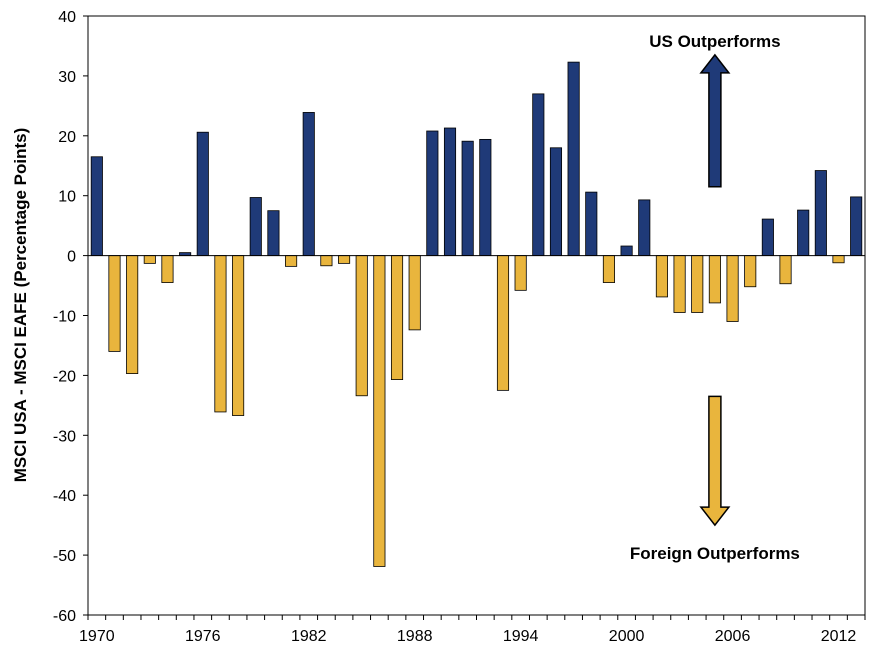  Describe the element at coordinates (556, 201) in the screenshot. I see `bar-1996` at that location.